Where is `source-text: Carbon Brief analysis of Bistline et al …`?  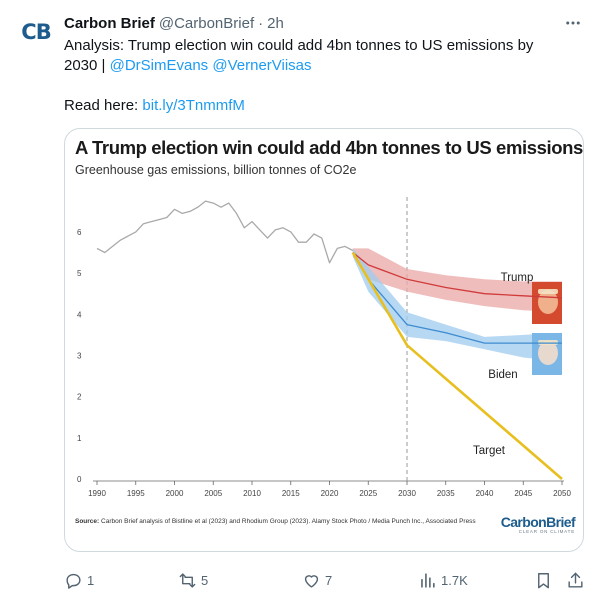
source-text: Carbon Brief analysis of Bistline et al … is located at coordinates (288, 521).